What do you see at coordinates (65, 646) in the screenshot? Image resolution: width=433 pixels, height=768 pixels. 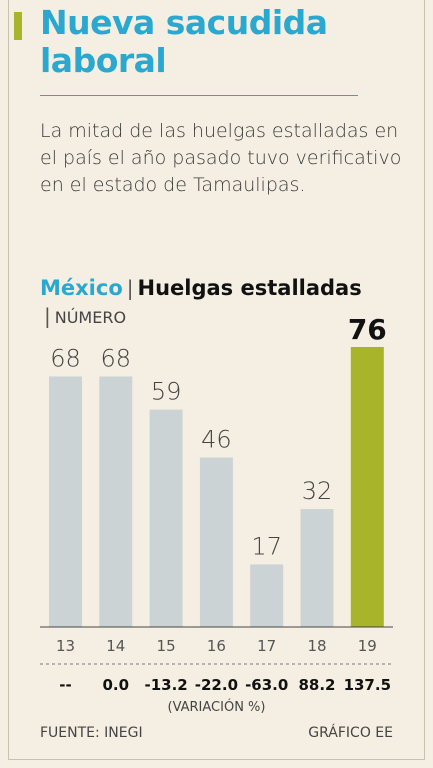 I see `x-tick-13: 13` at bounding box center [65, 646].